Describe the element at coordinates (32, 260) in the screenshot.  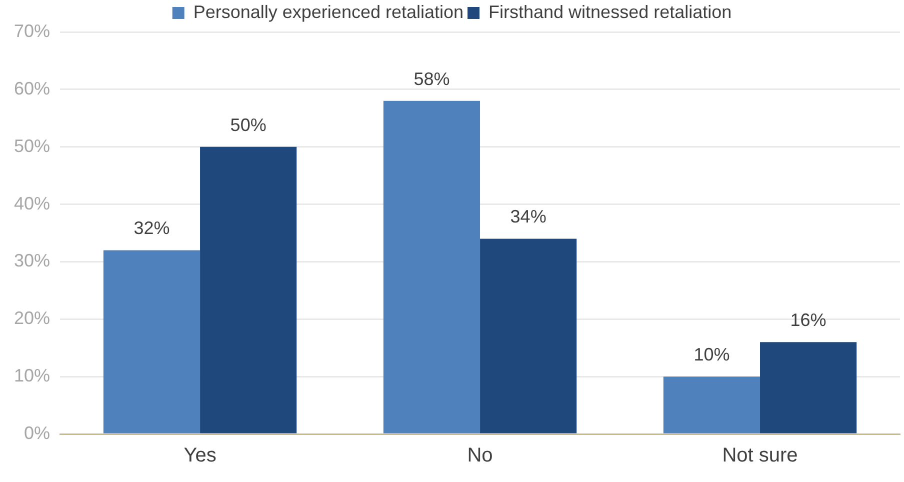
I see `y-tick-label: 30%` at that location.